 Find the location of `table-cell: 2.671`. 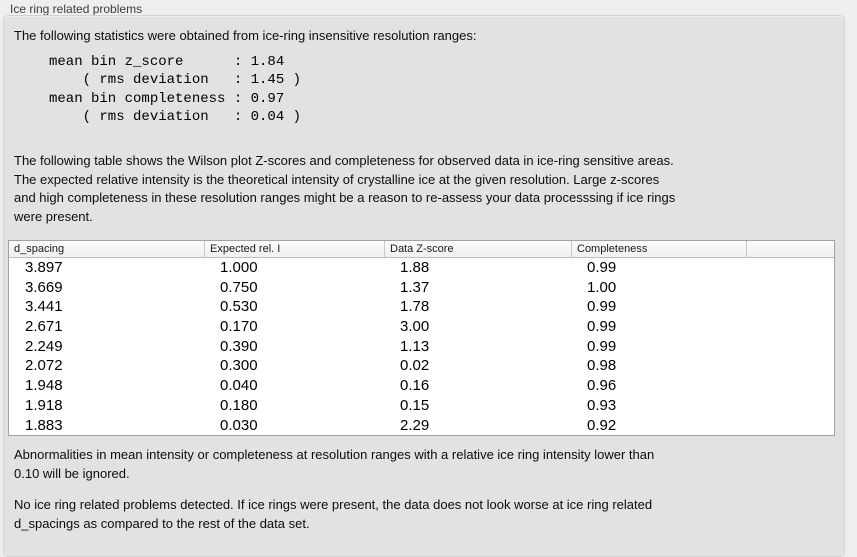

table-cell: 2.671 is located at coordinates (44, 327).